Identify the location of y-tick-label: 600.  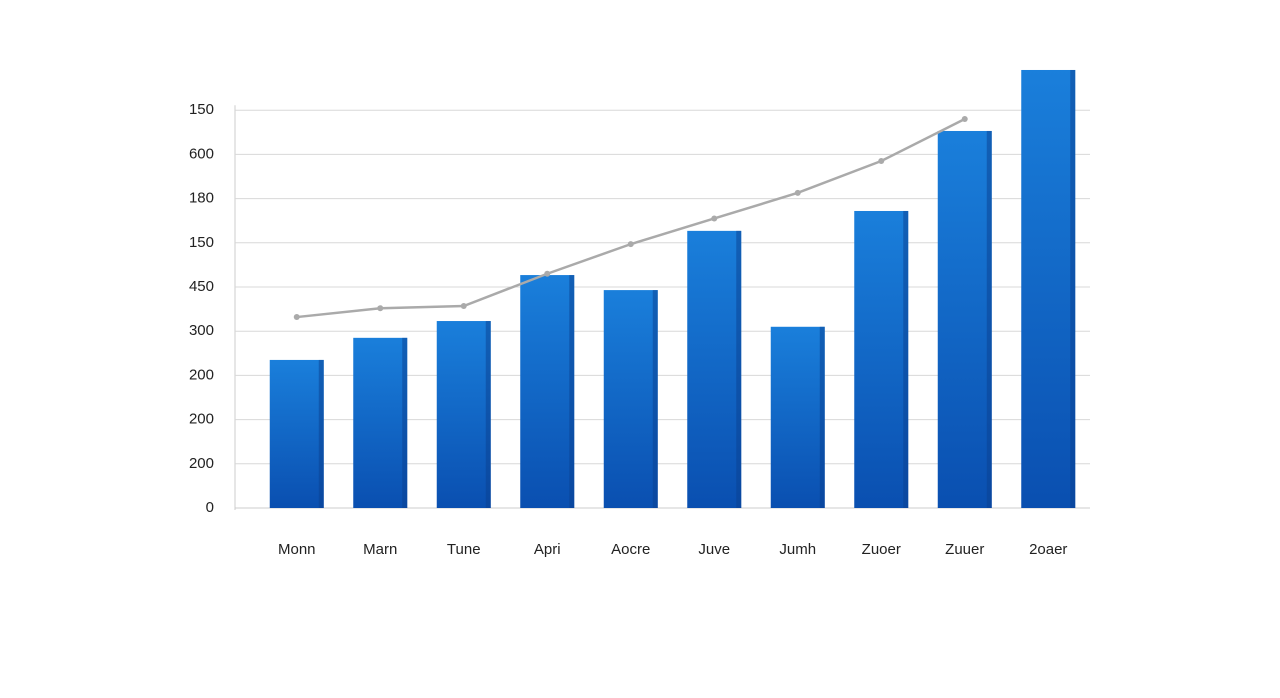
(201, 153).